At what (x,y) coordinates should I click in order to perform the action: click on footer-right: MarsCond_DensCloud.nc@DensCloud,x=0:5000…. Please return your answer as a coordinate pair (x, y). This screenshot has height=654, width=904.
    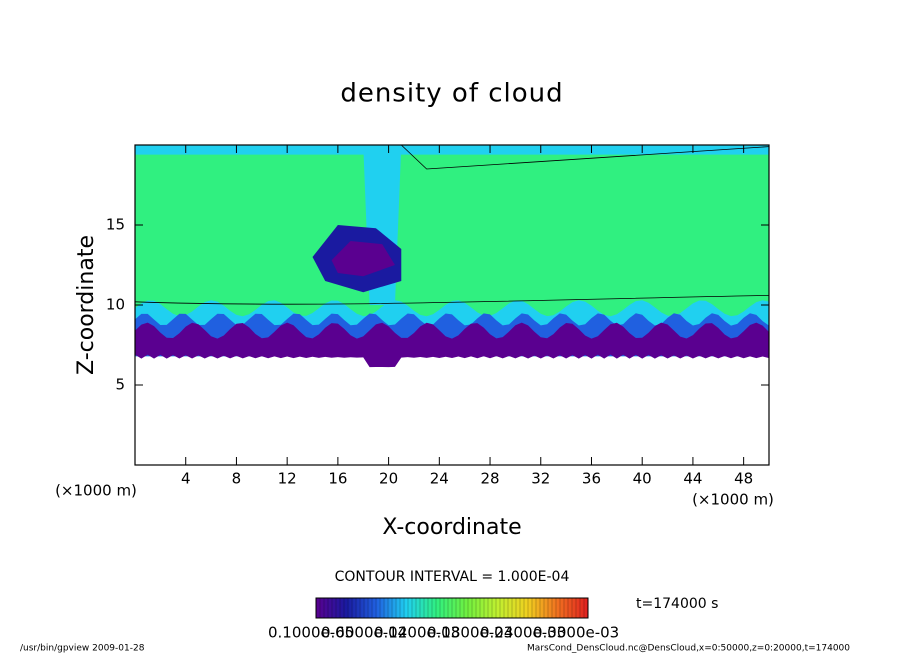
    Looking at the image, I should click on (688, 649).